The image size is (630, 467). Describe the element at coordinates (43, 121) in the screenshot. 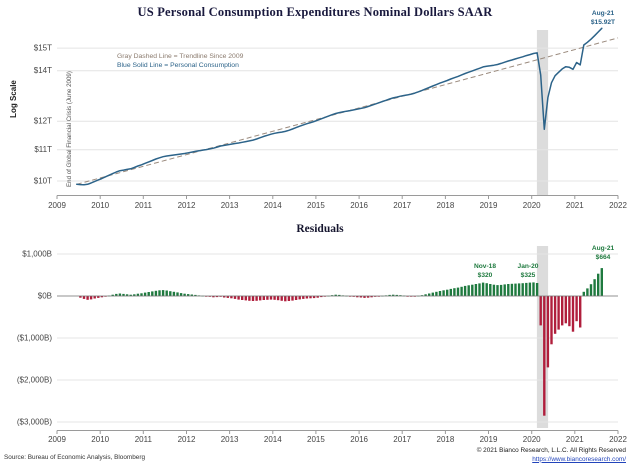

I see `svg-text: $12T` at that location.